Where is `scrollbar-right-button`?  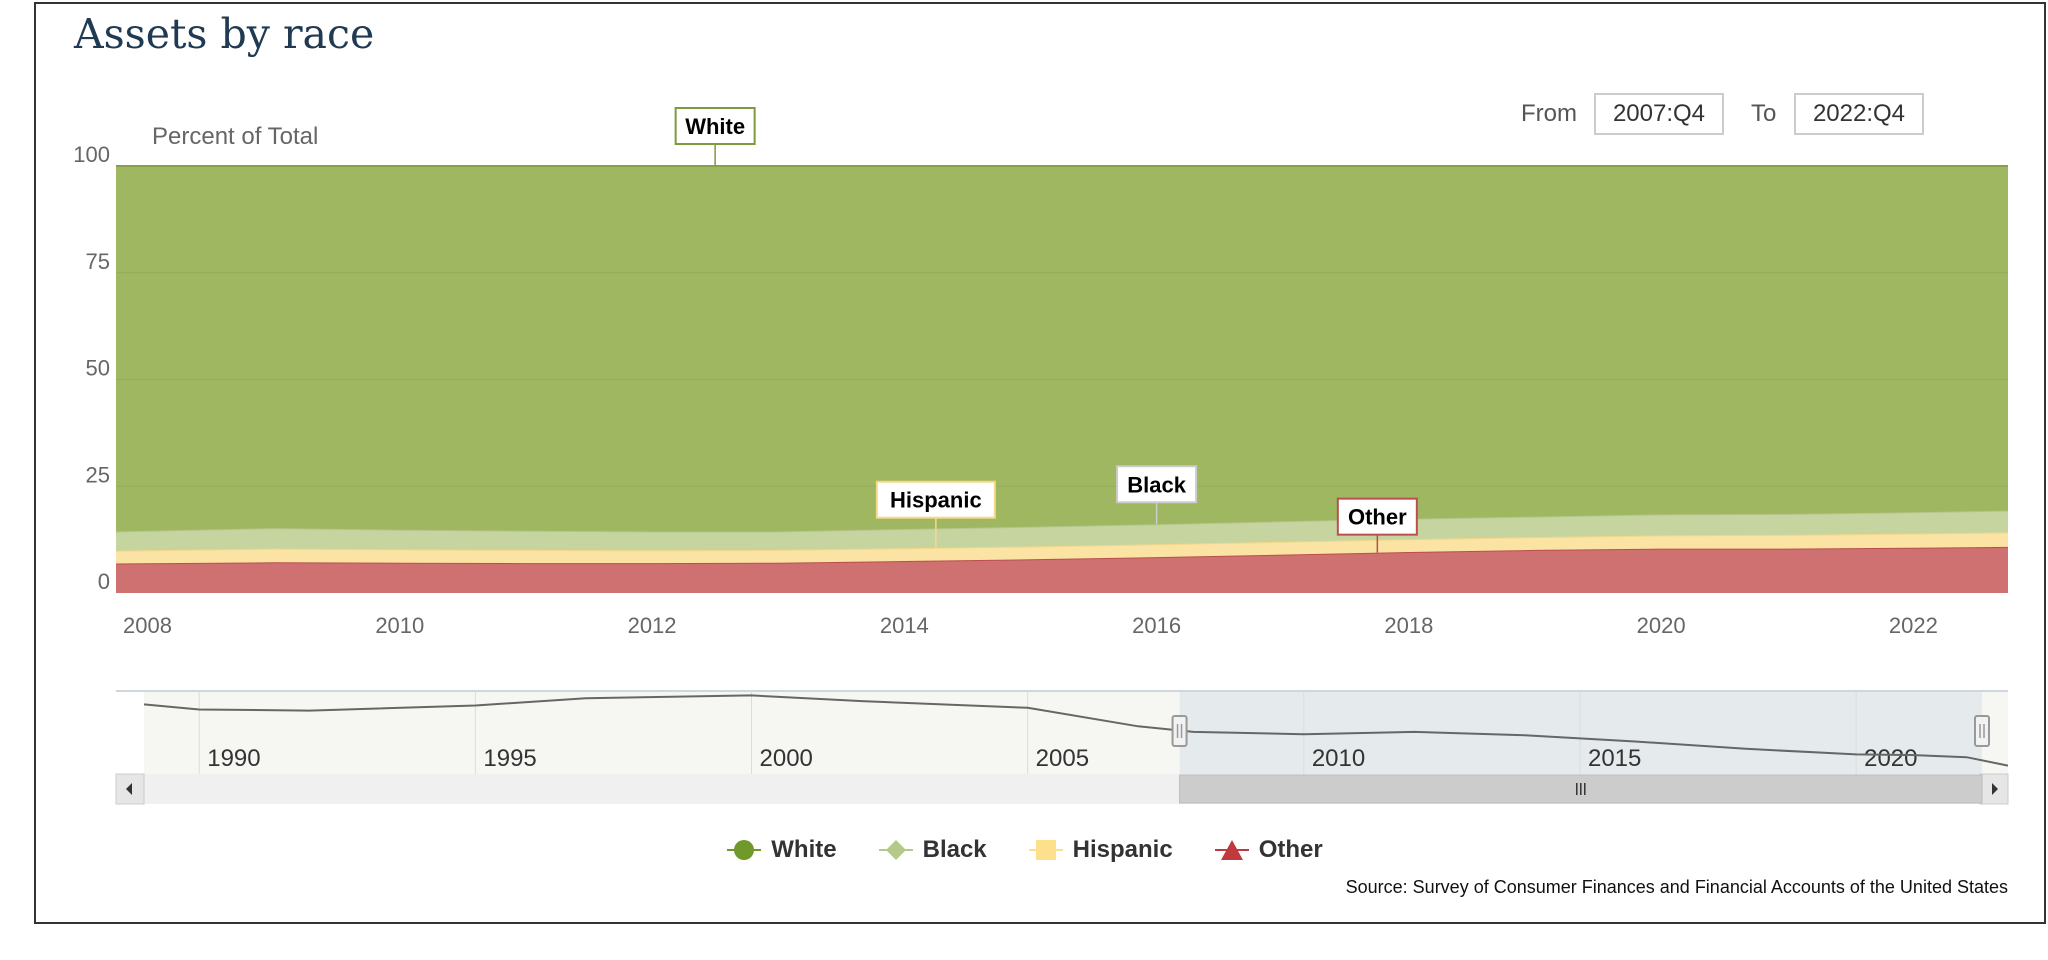 scrollbar-right-button is located at coordinates (1994, 789).